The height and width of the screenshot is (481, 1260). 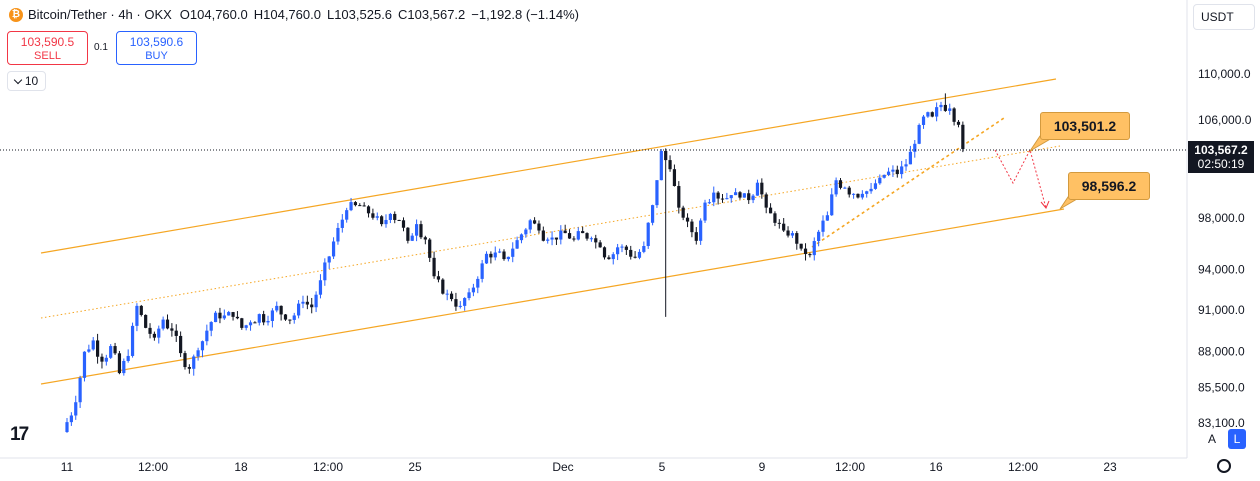 What do you see at coordinates (1224, 74) in the screenshot?
I see `y-tick-label: 110,000.0` at bounding box center [1224, 74].